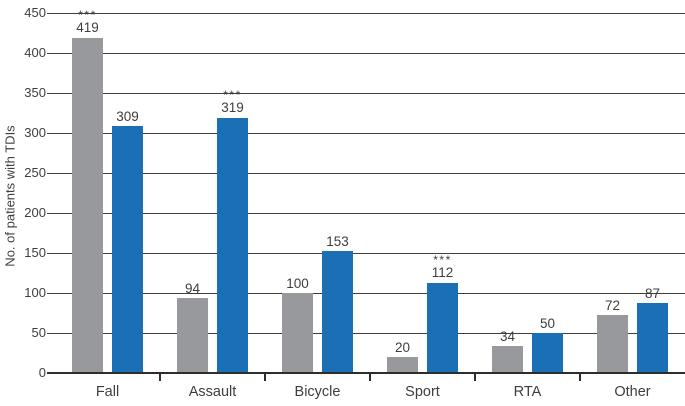 The image size is (685, 406). Describe the element at coordinates (232, 107) in the screenshot. I see `bar-value-label: 319` at that location.